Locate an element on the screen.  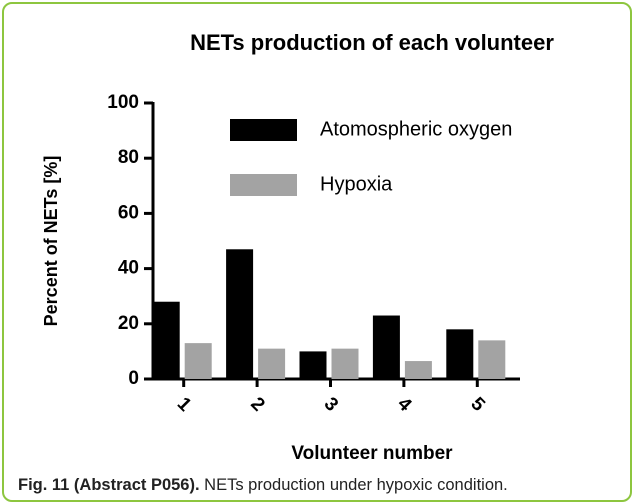
x-tick-label: 4 is located at coordinates (404, 404).